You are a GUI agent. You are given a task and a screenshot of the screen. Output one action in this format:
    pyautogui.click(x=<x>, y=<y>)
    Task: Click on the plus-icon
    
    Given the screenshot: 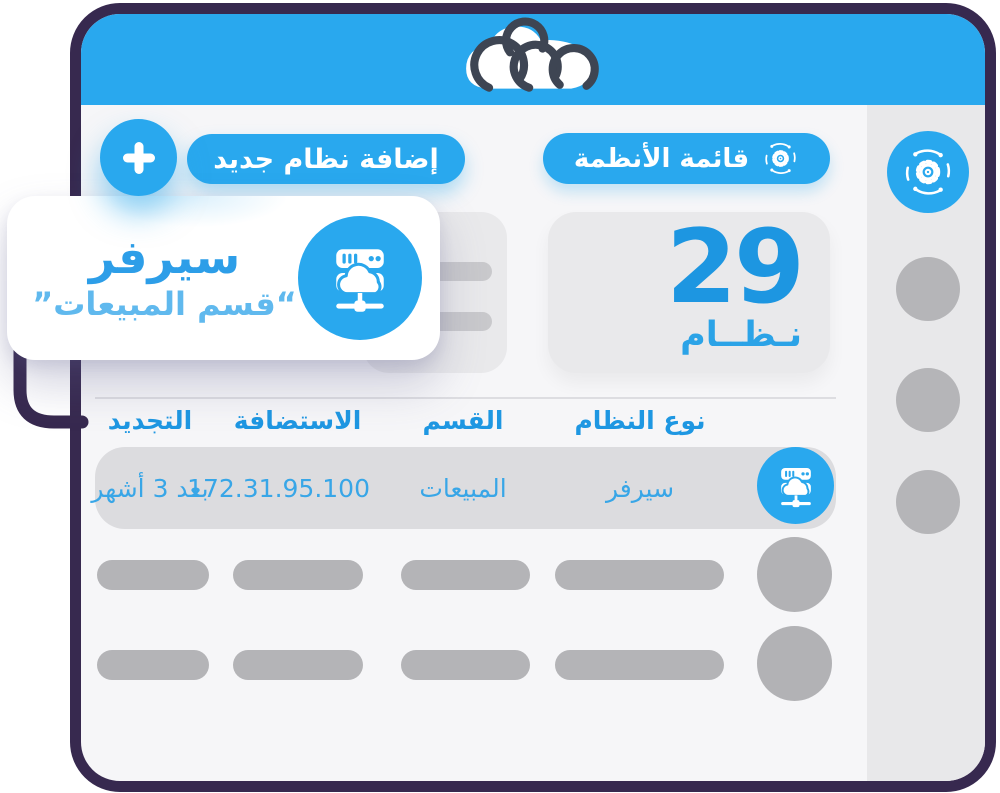 What is the action you would take?
    pyautogui.click(x=139, y=158)
    